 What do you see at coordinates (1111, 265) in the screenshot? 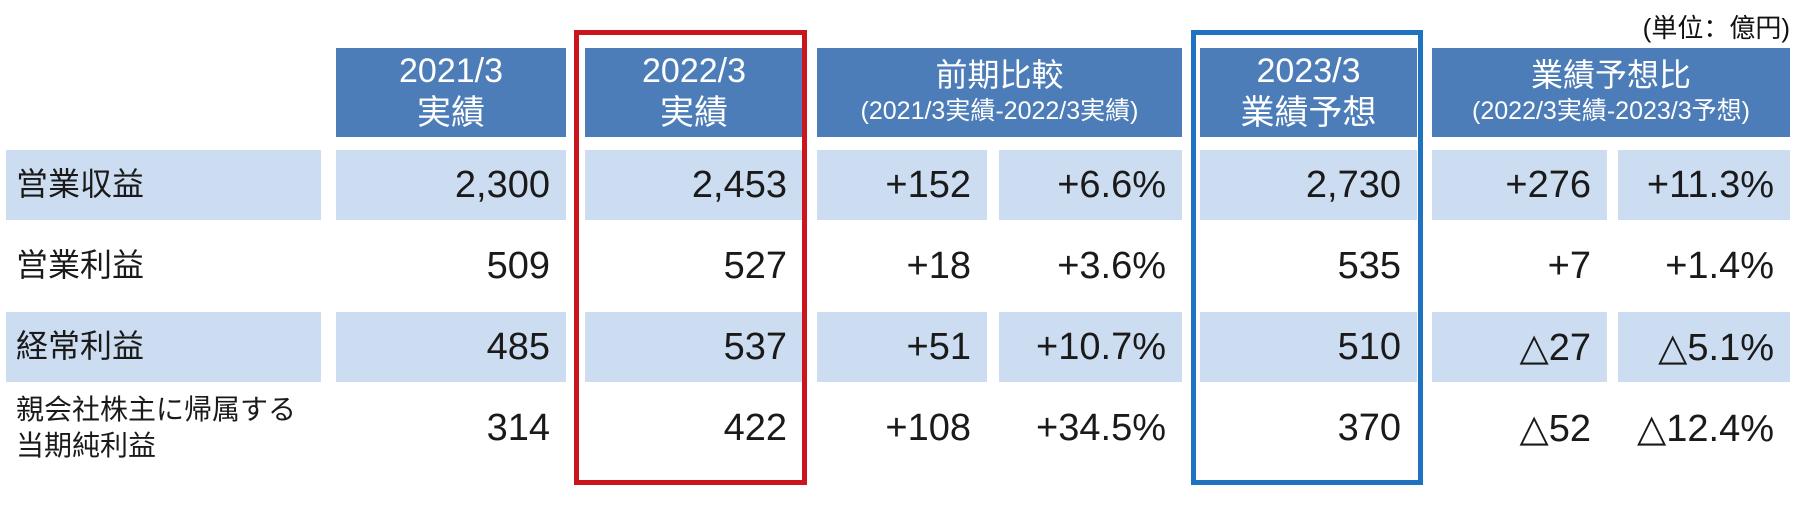
I see `value-cell: +3.6%` at bounding box center [1111, 265].